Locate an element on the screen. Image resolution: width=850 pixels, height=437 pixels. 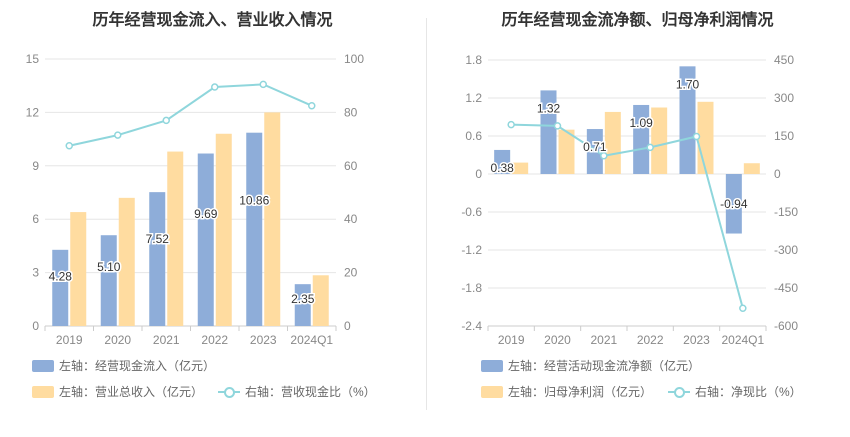
right-axis-tick-label: 20 is located at coordinates (351, 273).